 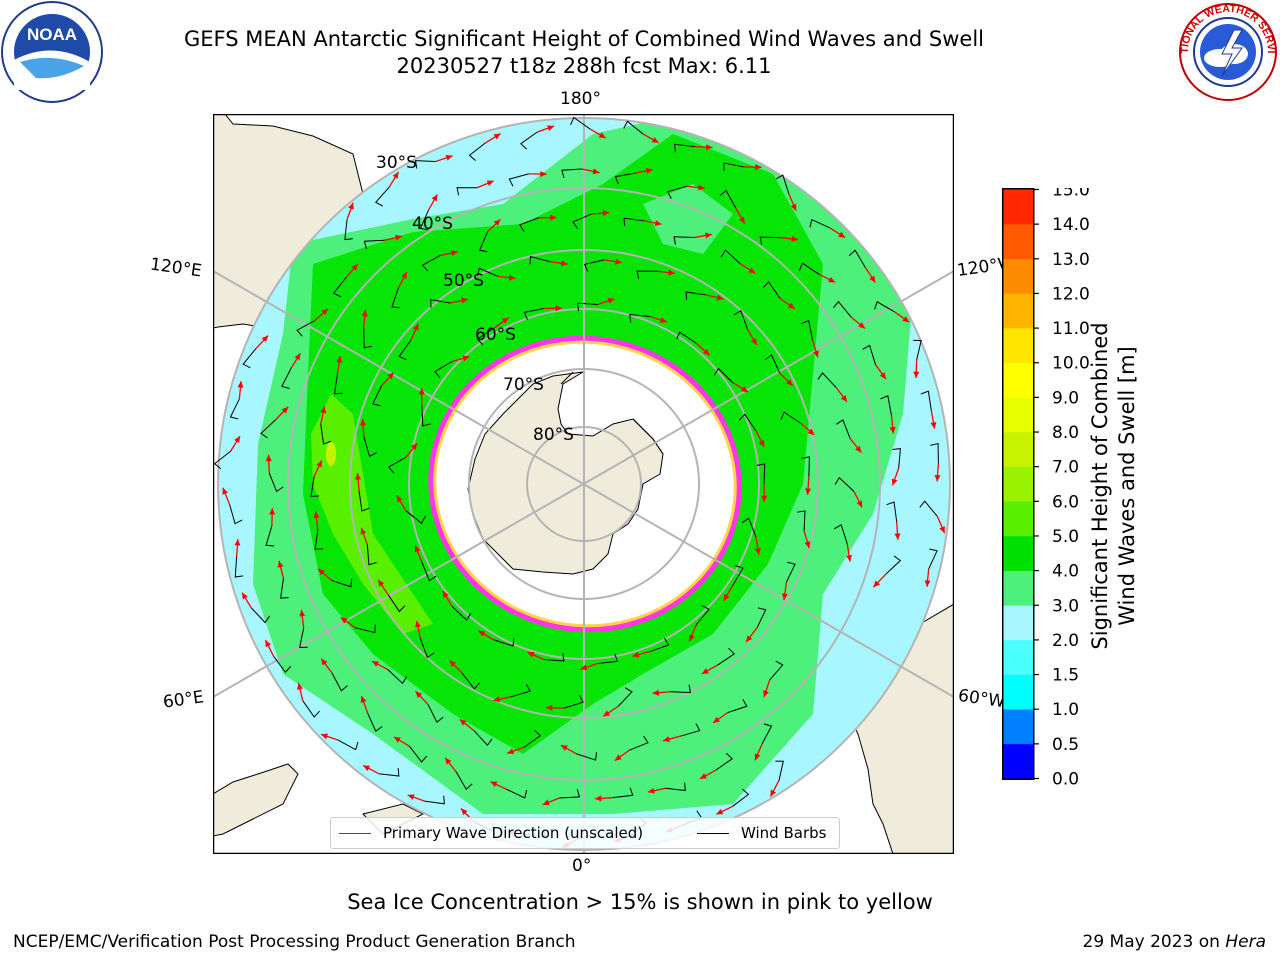 I want to click on ocean-band-3to4m-inner, so click(x=688, y=219).